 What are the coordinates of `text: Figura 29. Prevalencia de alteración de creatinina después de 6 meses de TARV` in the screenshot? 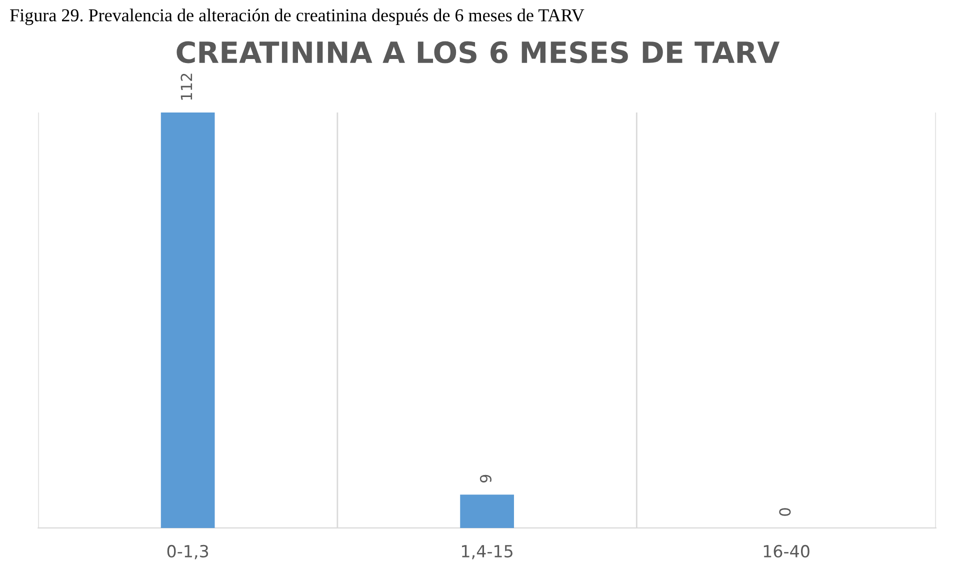 It's located at (297, 17).